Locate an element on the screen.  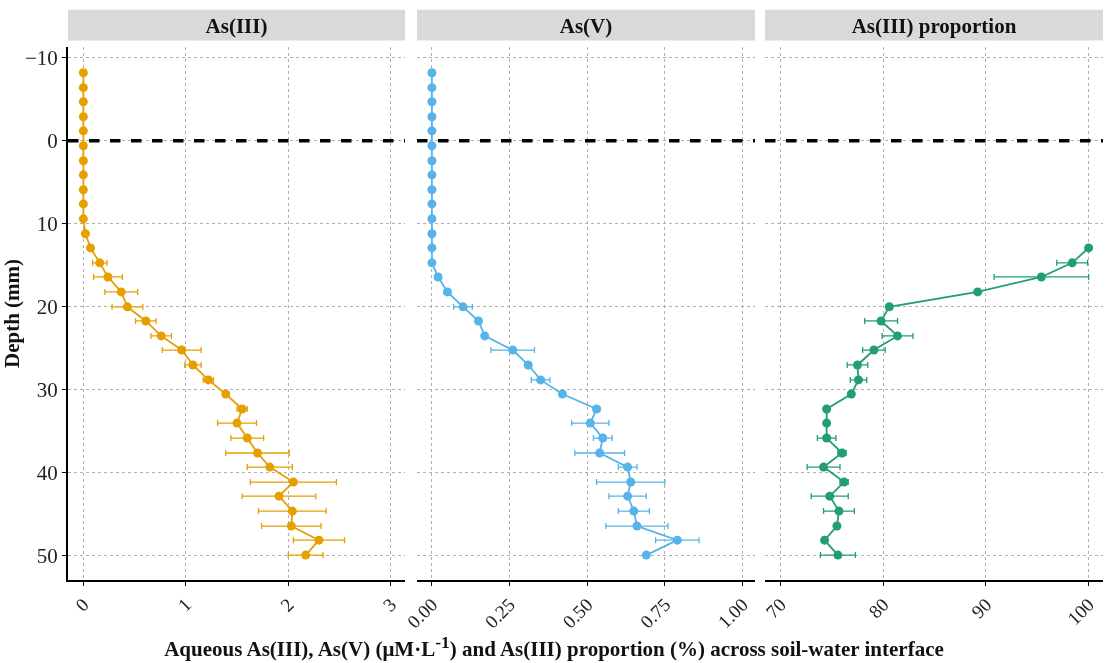
x-tick-label: 1.00 is located at coordinates (733, 613).